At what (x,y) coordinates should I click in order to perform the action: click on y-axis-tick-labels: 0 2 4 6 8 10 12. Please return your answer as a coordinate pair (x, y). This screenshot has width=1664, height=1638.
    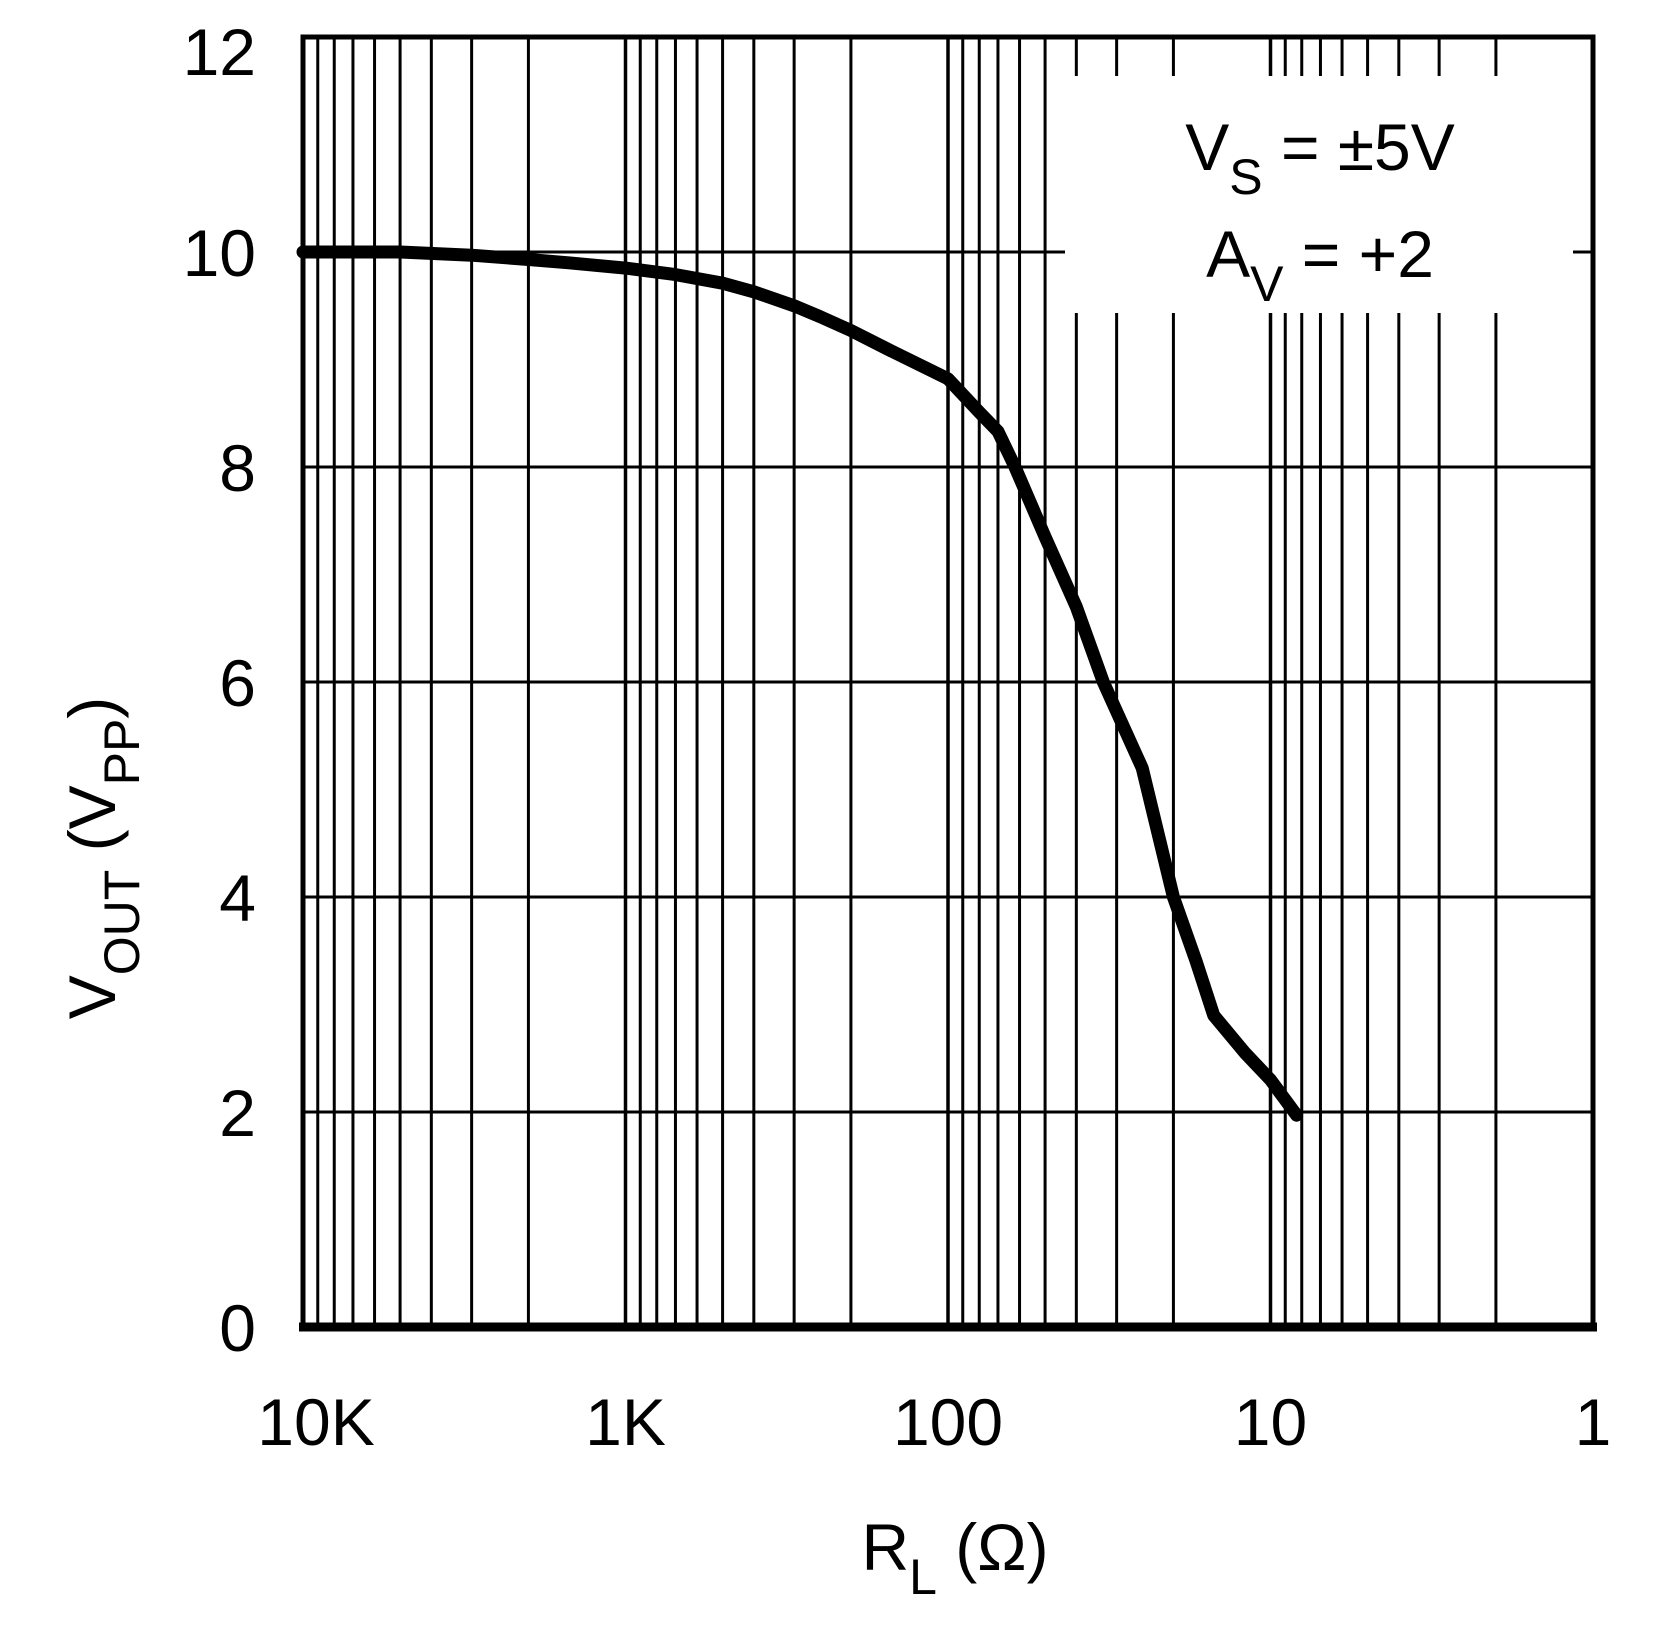
    Looking at the image, I should click on (219, 690).